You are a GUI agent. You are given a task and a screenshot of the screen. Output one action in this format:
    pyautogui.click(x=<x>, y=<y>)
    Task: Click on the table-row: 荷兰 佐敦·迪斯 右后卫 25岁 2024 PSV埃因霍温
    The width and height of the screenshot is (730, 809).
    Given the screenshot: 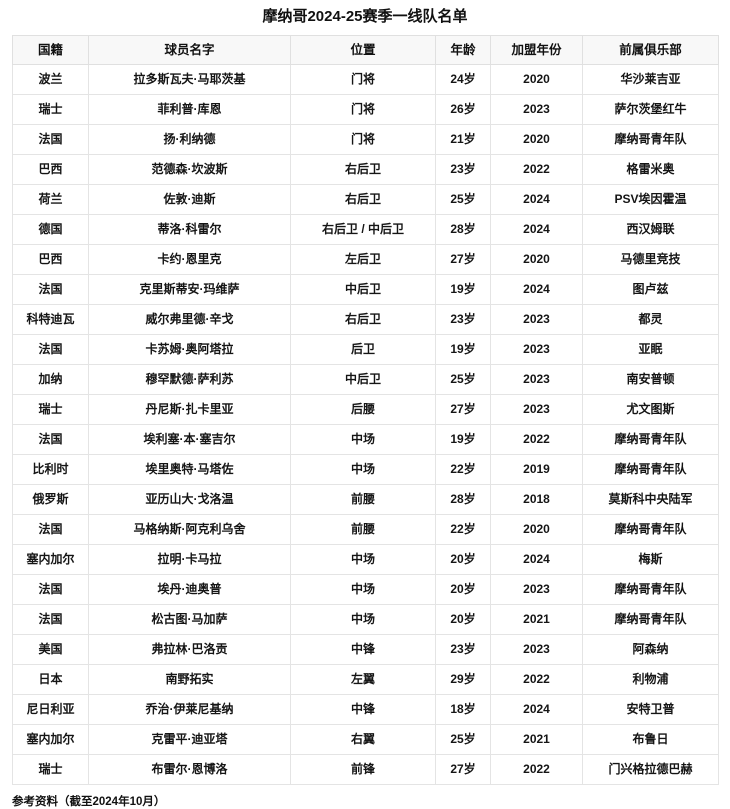 What is the action you would take?
    pyautogui.click(x=365, y=199)
    